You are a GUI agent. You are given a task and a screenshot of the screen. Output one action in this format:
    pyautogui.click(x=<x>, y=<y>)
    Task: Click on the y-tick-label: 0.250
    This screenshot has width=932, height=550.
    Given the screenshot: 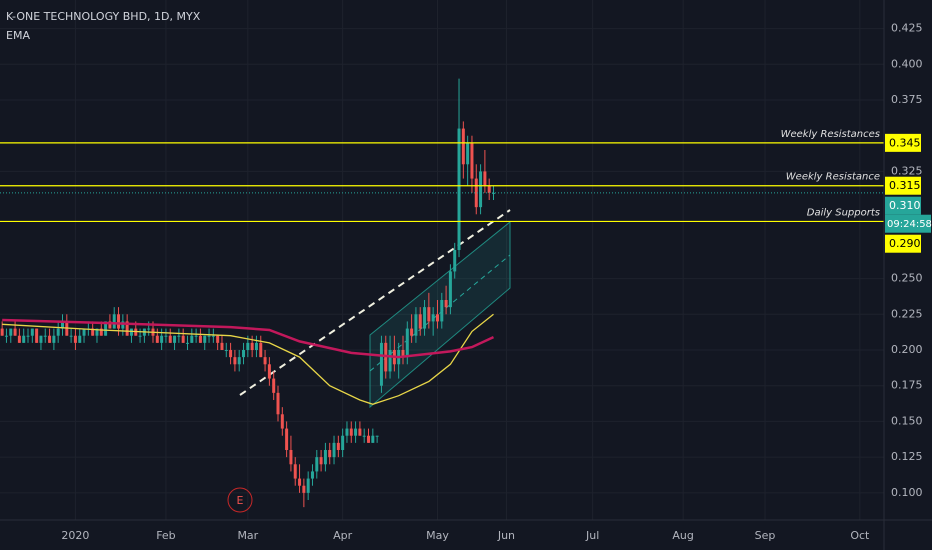 What is the action you would take?
    pyautogui.click(x=907, y=278)
    